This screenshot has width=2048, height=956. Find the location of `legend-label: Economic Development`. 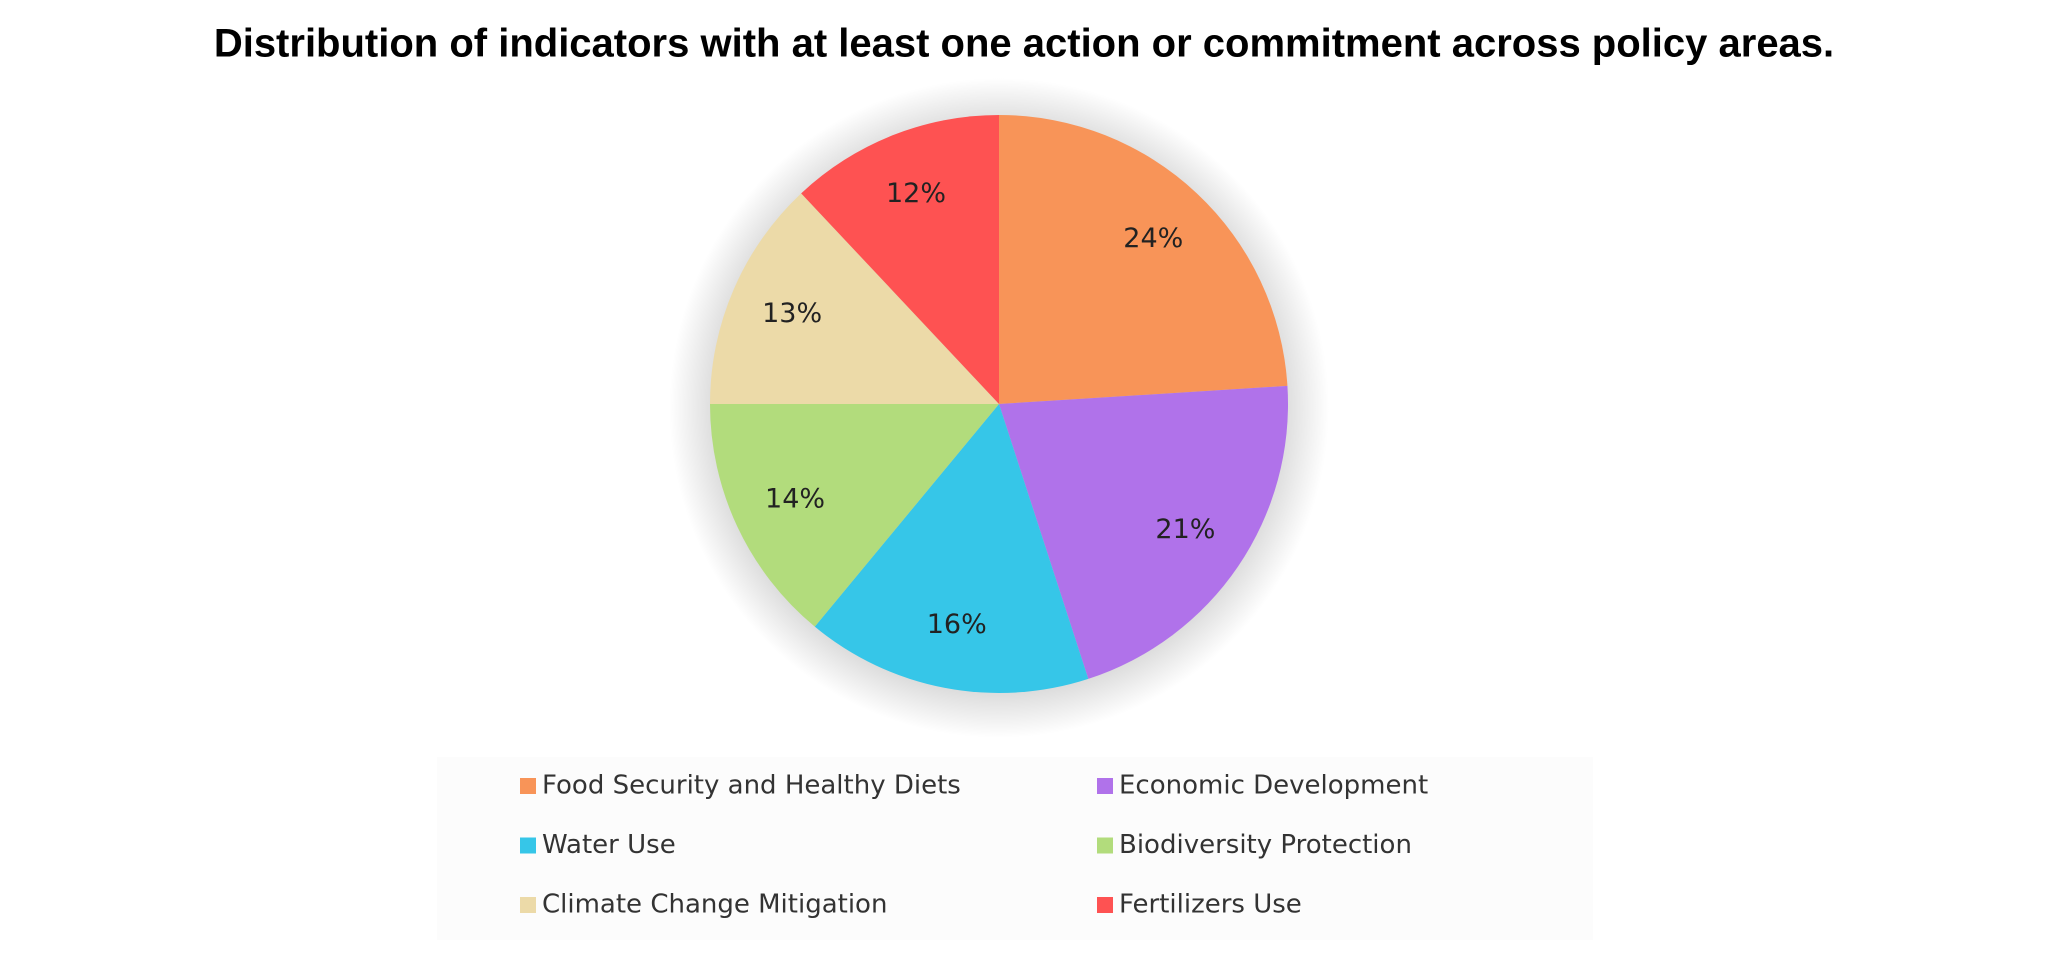

legend-label: Economic Development is located at coordinates (1273, 786).